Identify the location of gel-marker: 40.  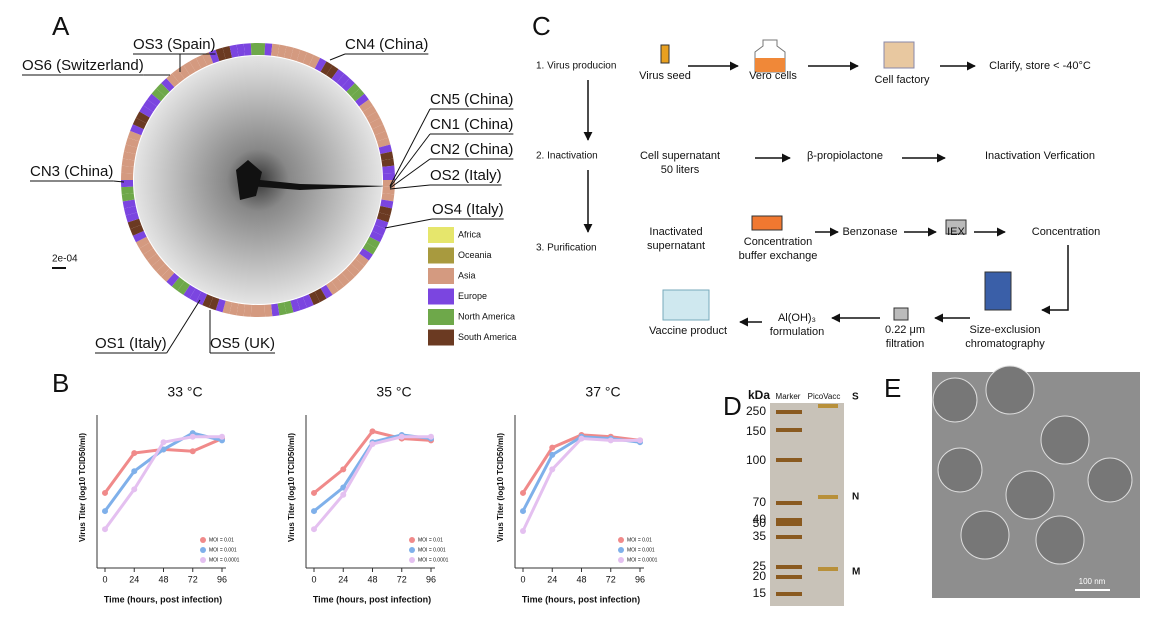
(760, 519).